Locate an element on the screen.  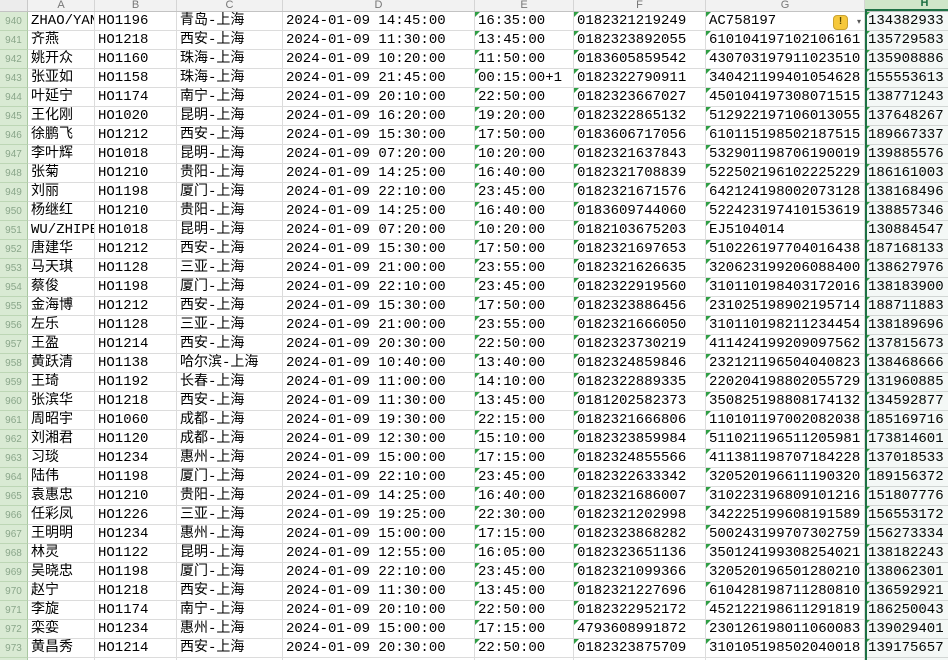
cell-flight: HO1060 is located at coordinates (136, 420).